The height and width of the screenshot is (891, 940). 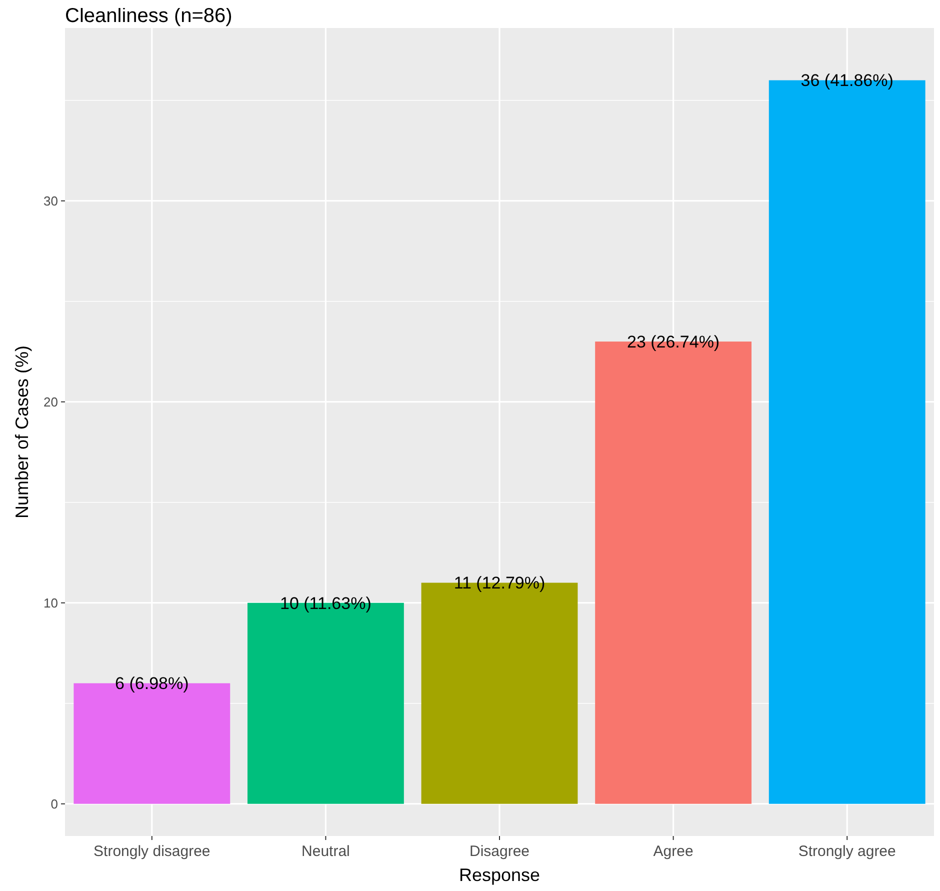 I want to click on x-tick-label: Strongly disagree, so click(x=152, y=851).